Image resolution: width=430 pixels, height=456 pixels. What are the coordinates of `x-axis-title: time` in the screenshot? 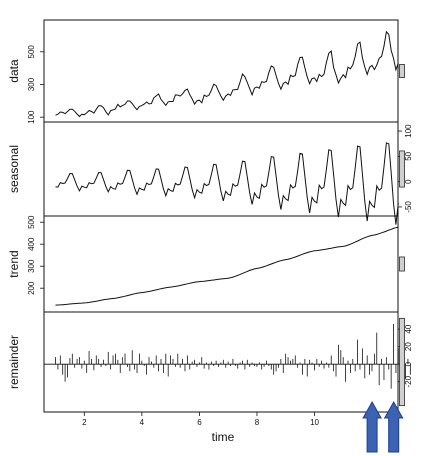 It's located at (223, 437).